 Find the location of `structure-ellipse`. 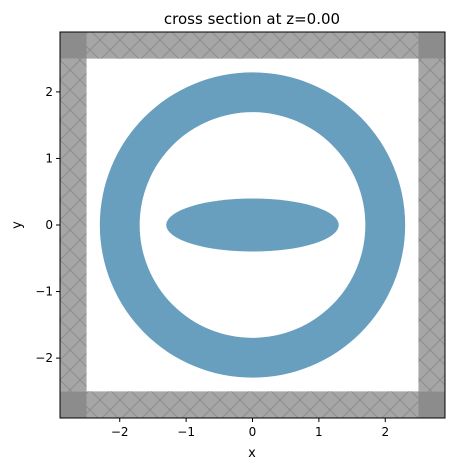

structure-ellipse is located at coordinates (252, 225).